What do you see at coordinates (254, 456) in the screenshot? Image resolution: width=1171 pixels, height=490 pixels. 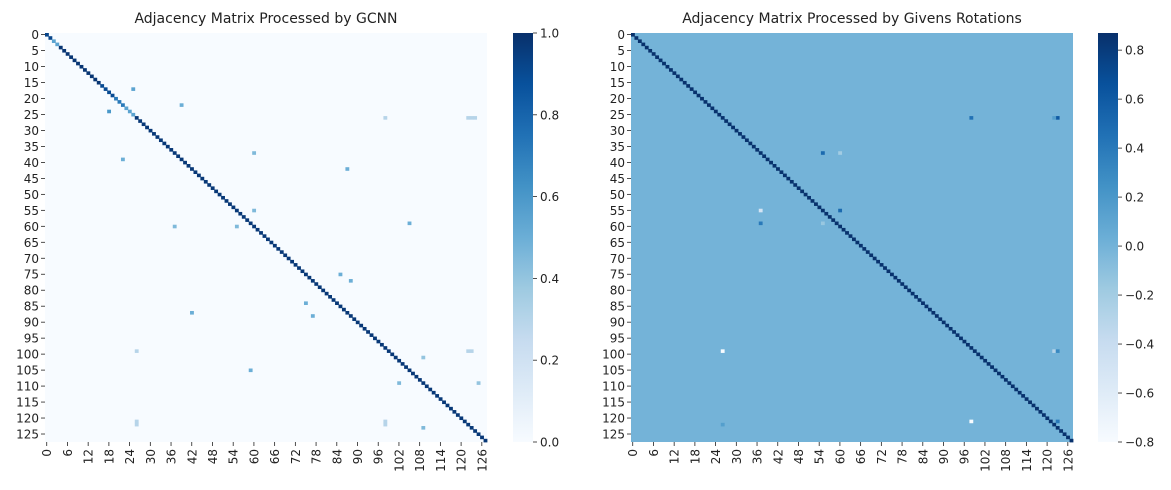 I see `gcnn-x-tick-label: 60` at bounding box center [254, 456].